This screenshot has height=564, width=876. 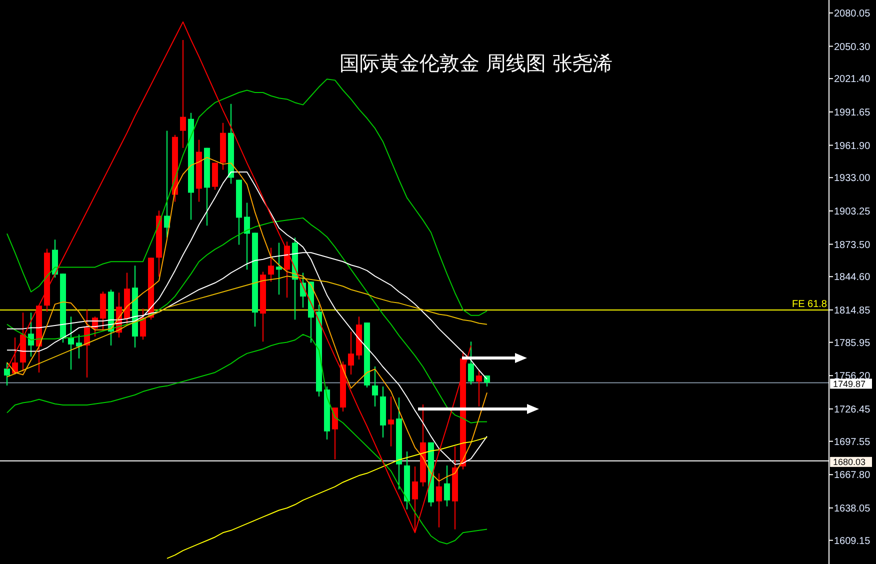 What do you see at coordinates (852, 476) in the screenshot?
I see `y-tick-label: 1667.80` at bounding box center [852, 476].